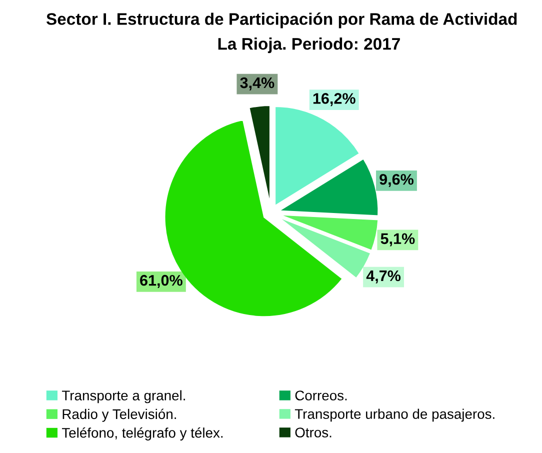  I want to click on legend-label: Correos., so click(321, 395).